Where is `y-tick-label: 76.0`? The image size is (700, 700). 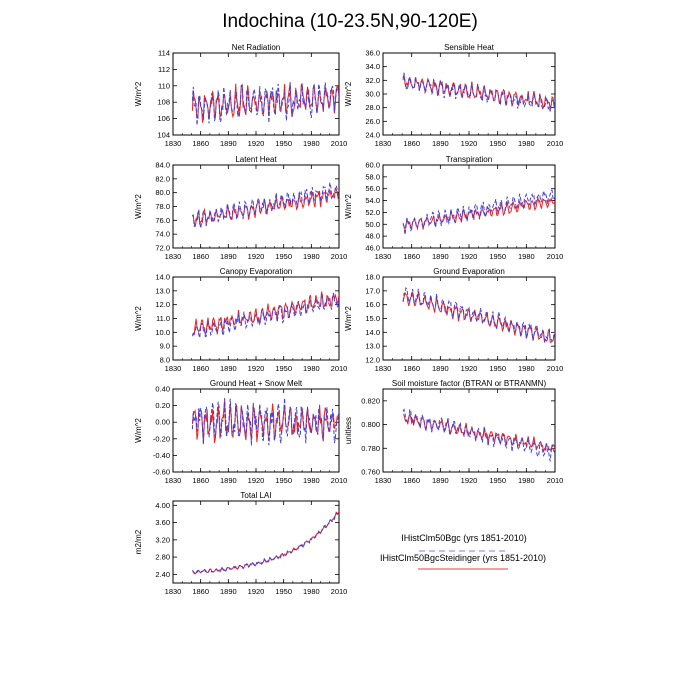 y-tick-label: 76.0 is located at coordinates (162, 220).